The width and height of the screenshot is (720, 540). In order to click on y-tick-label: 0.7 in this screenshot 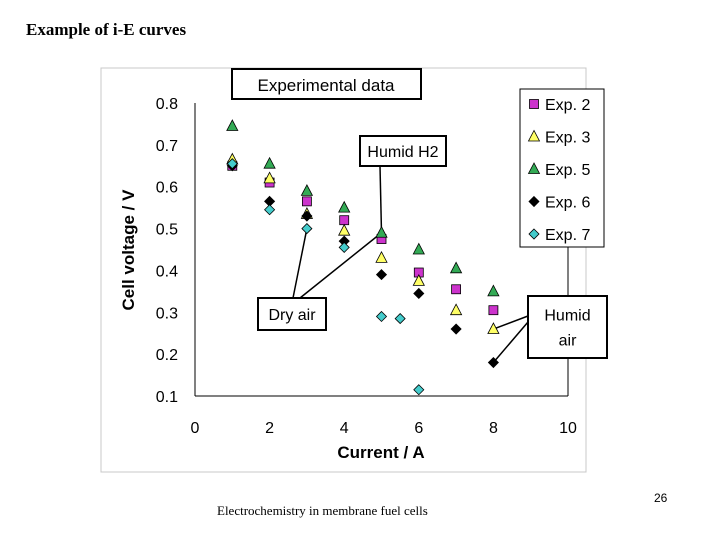, I will do `click(167, 146)`.